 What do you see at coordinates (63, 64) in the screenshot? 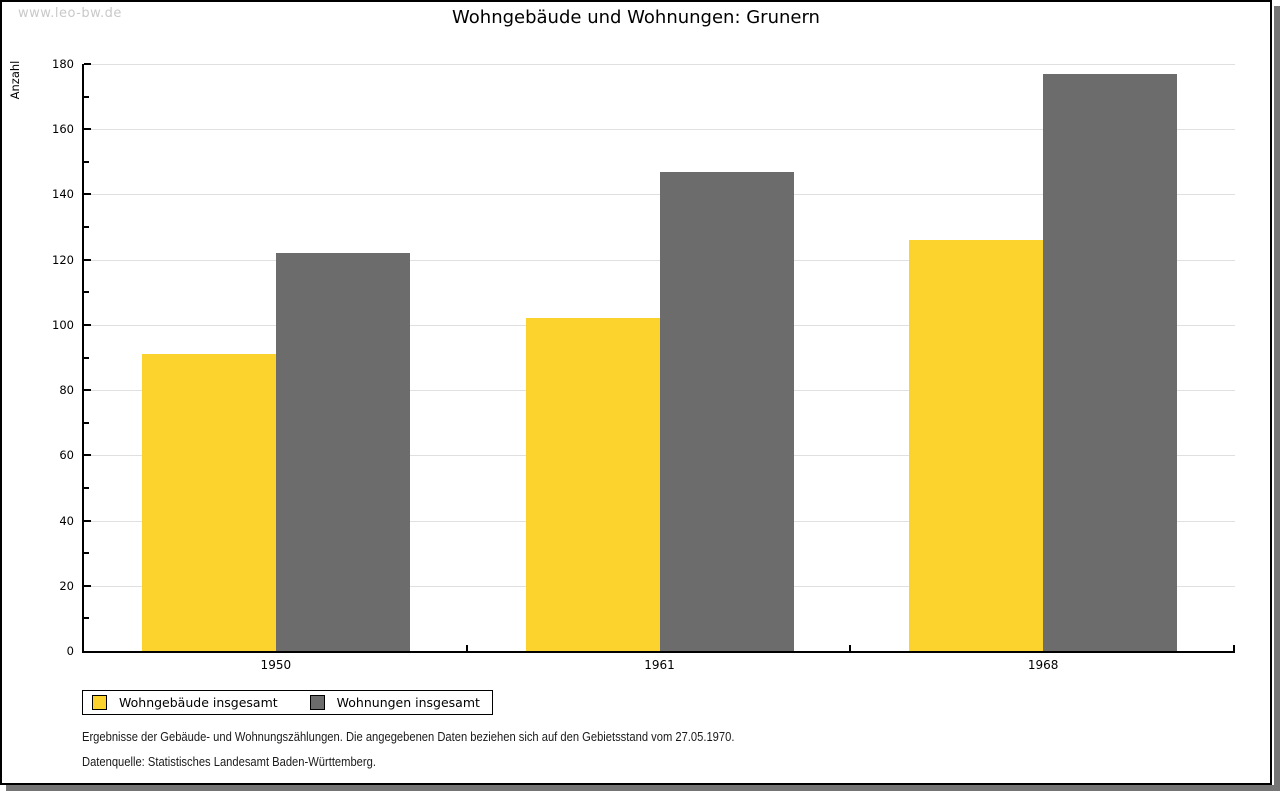
I see `y-tick-label: 180` at bounding box center [63, 64].